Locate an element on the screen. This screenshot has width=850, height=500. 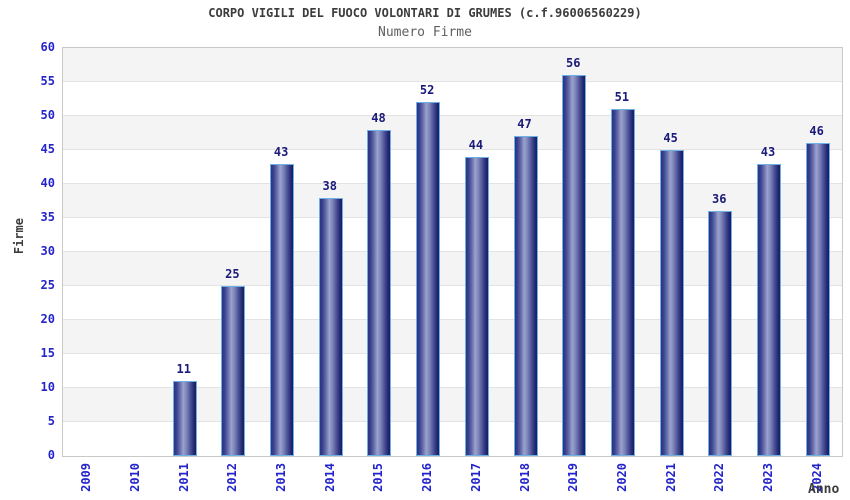
y-tick-label: 50 is located at coordinates (47, 115).